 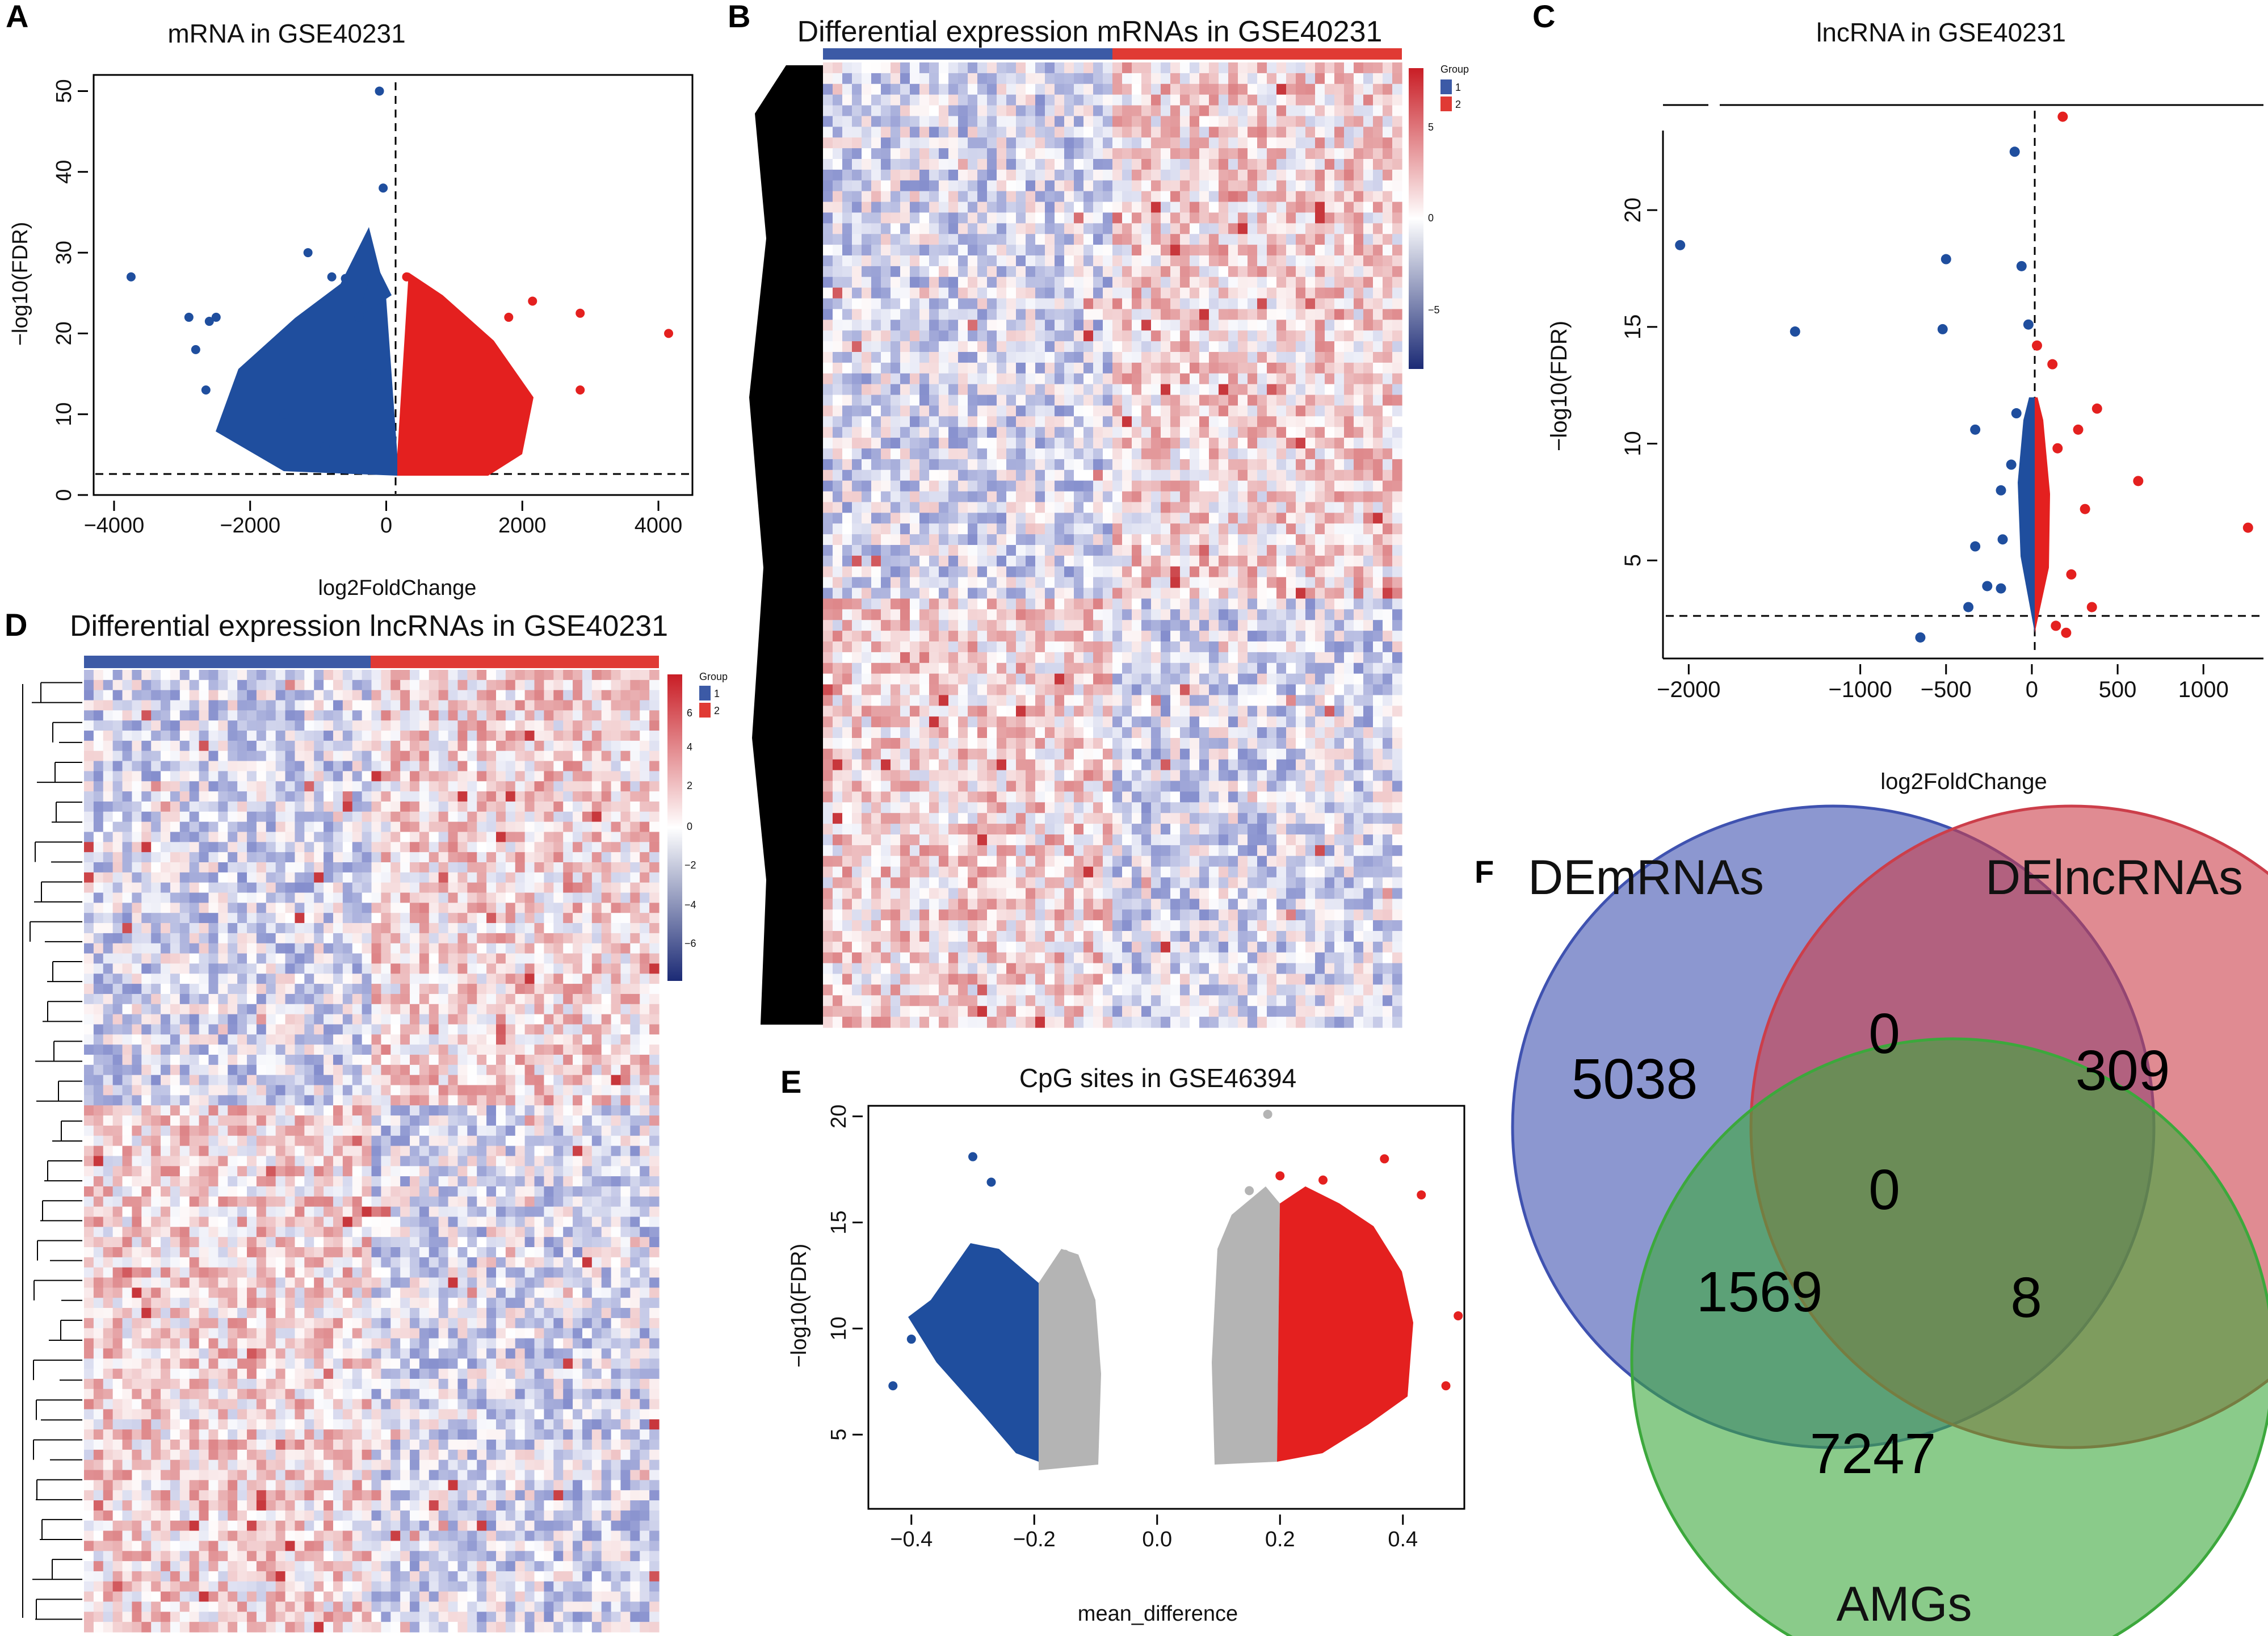 I want to click on data-point-up, so click(x=580, y=313).